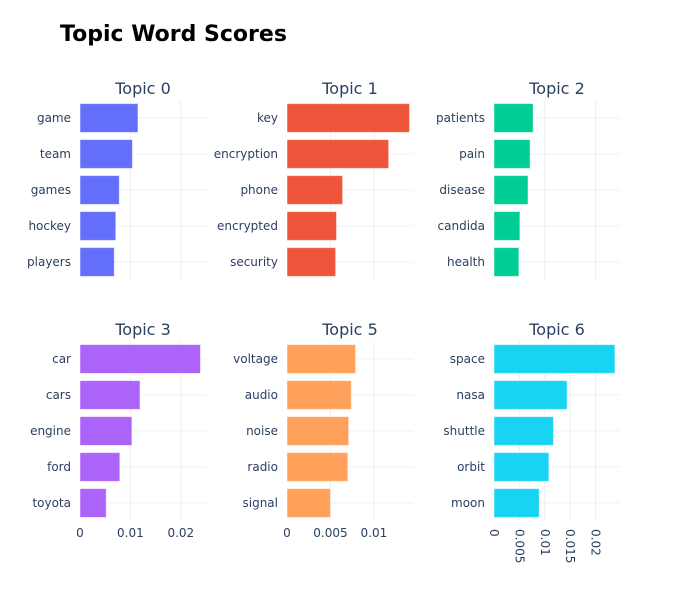 The width and height of the screenshot is (700, 600). Describe the element at coordinates (247, 226) in the screenshot. I see `y-tick-label: encrypted` at that location.